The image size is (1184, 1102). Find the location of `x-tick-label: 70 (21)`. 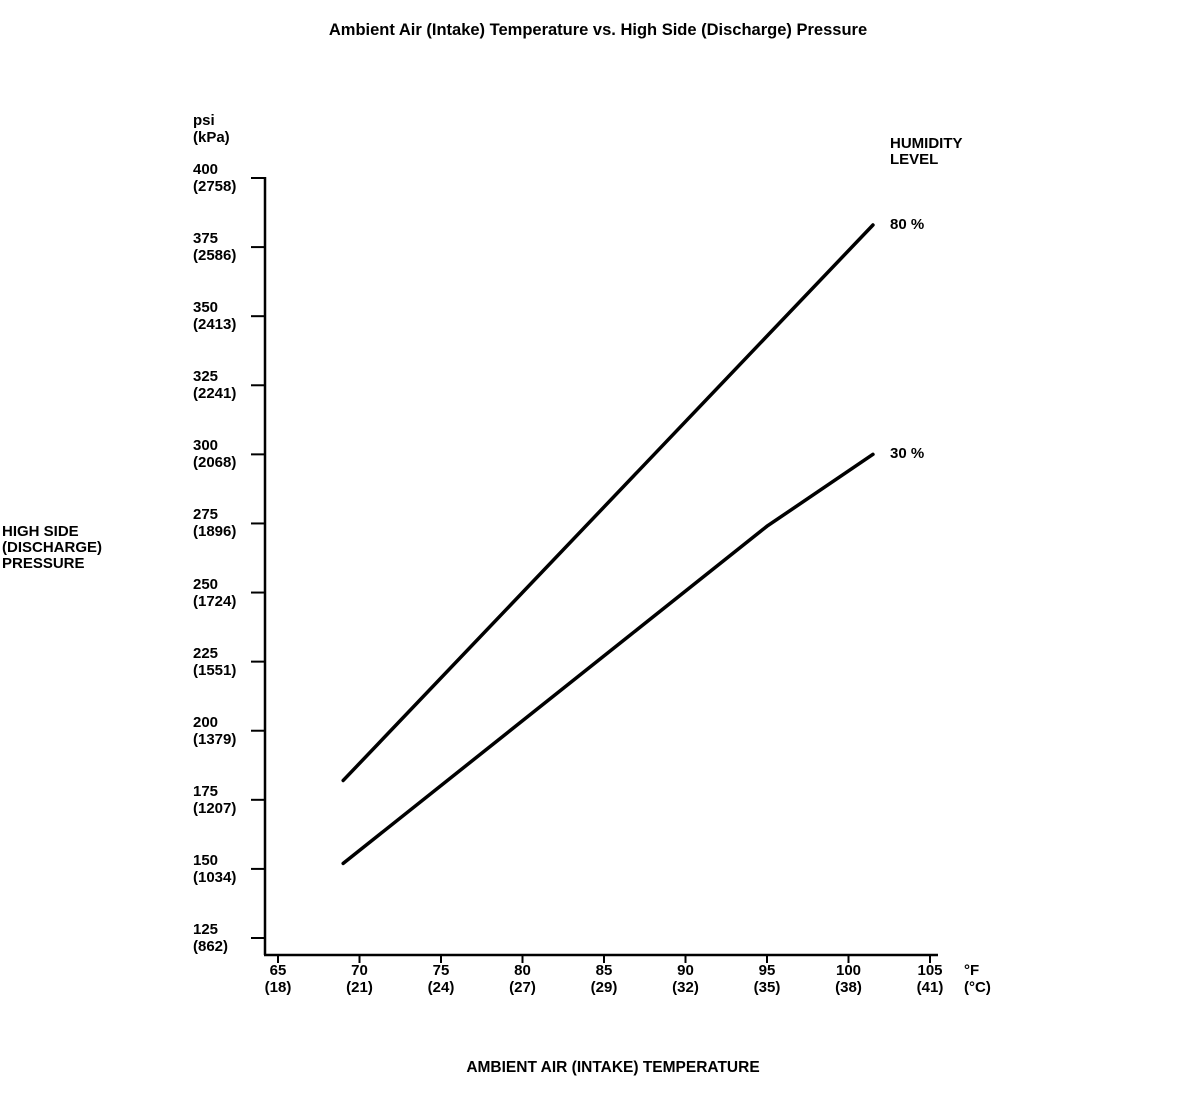

x-tick-label: 70 (21) is located at coordinates (360, 979).